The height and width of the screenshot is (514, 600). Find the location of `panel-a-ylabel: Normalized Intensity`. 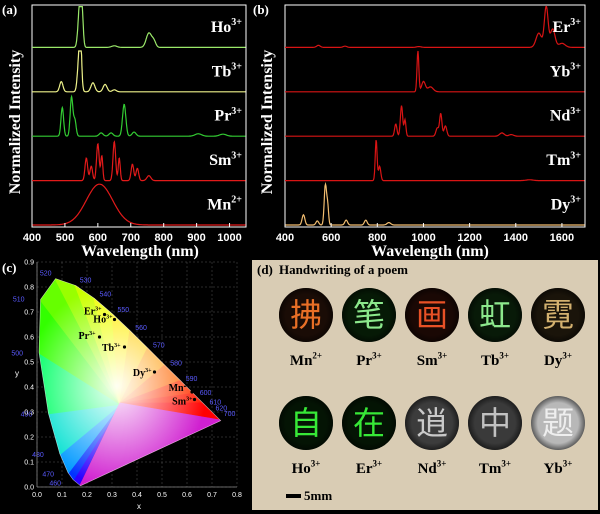

panel-a-ylabel: Normalized Intensity is located at coordinates (15, 122).